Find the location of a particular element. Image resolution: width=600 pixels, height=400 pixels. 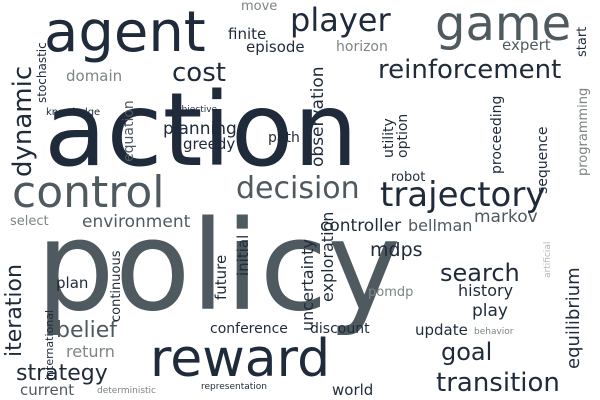

word-world: world is located at coordinates (353, 390).